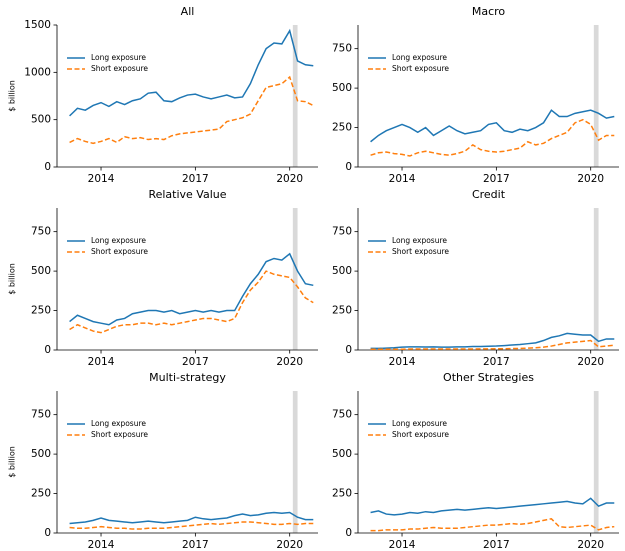 The height and width of the screenshot is (551, 625). Describe the element at coordinates (489, 11) in the screenshot. I see `chart-title: Macro` at that location.